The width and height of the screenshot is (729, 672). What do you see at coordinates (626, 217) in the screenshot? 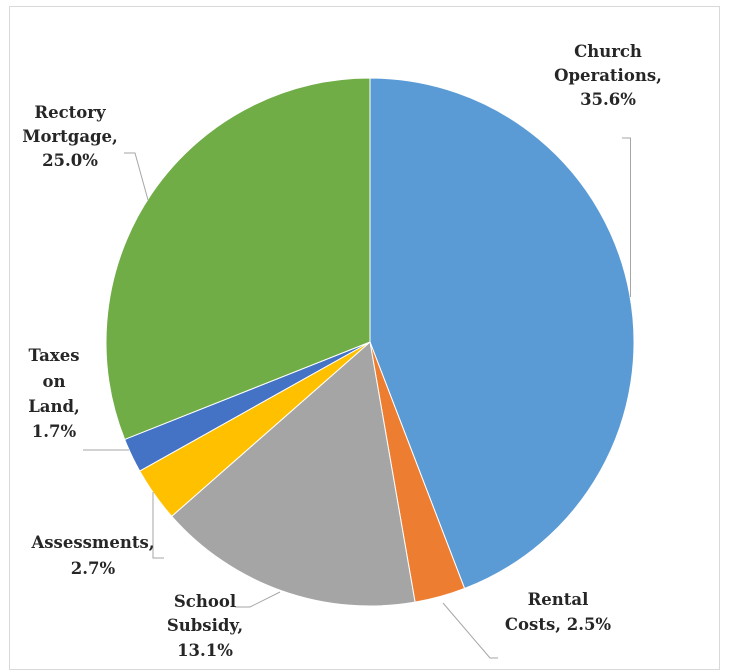
I see `leader-line-church-operations` at bounding box center [626, 217].